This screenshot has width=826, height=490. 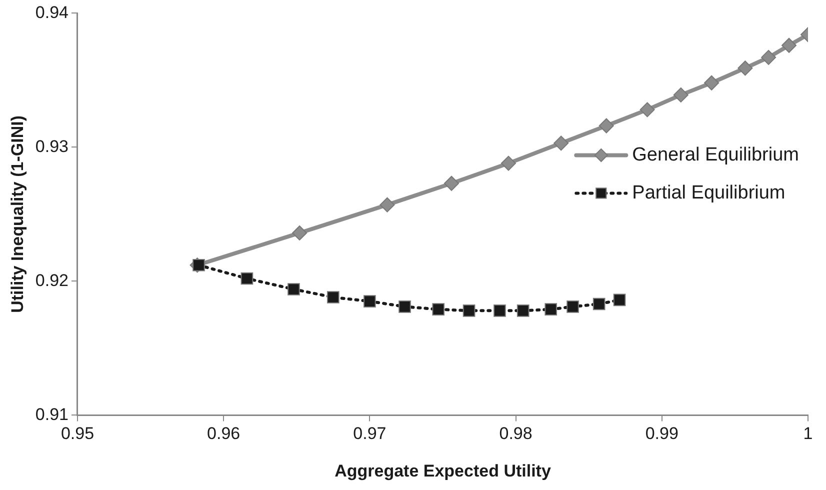 What do you see at coordinates (716, 155) in the screenshot?
I see `legend-label: General Equilibrium` at bounding box center [716, 155].